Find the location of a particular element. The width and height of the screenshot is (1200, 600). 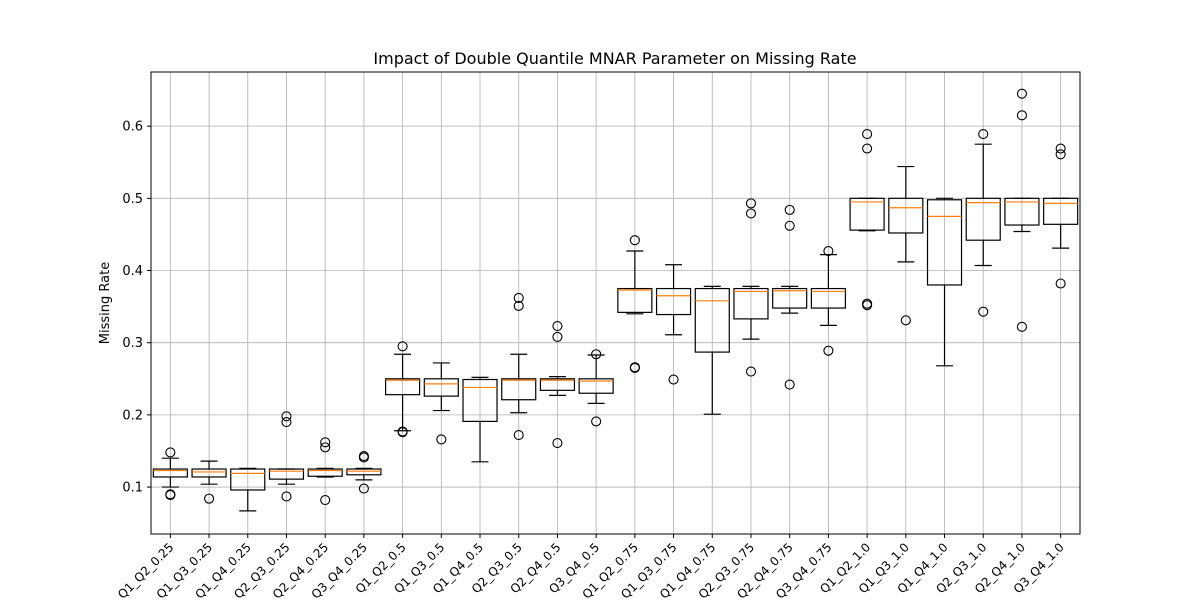

y-tick-label: 0.1 is located at coordinates (132, 488).